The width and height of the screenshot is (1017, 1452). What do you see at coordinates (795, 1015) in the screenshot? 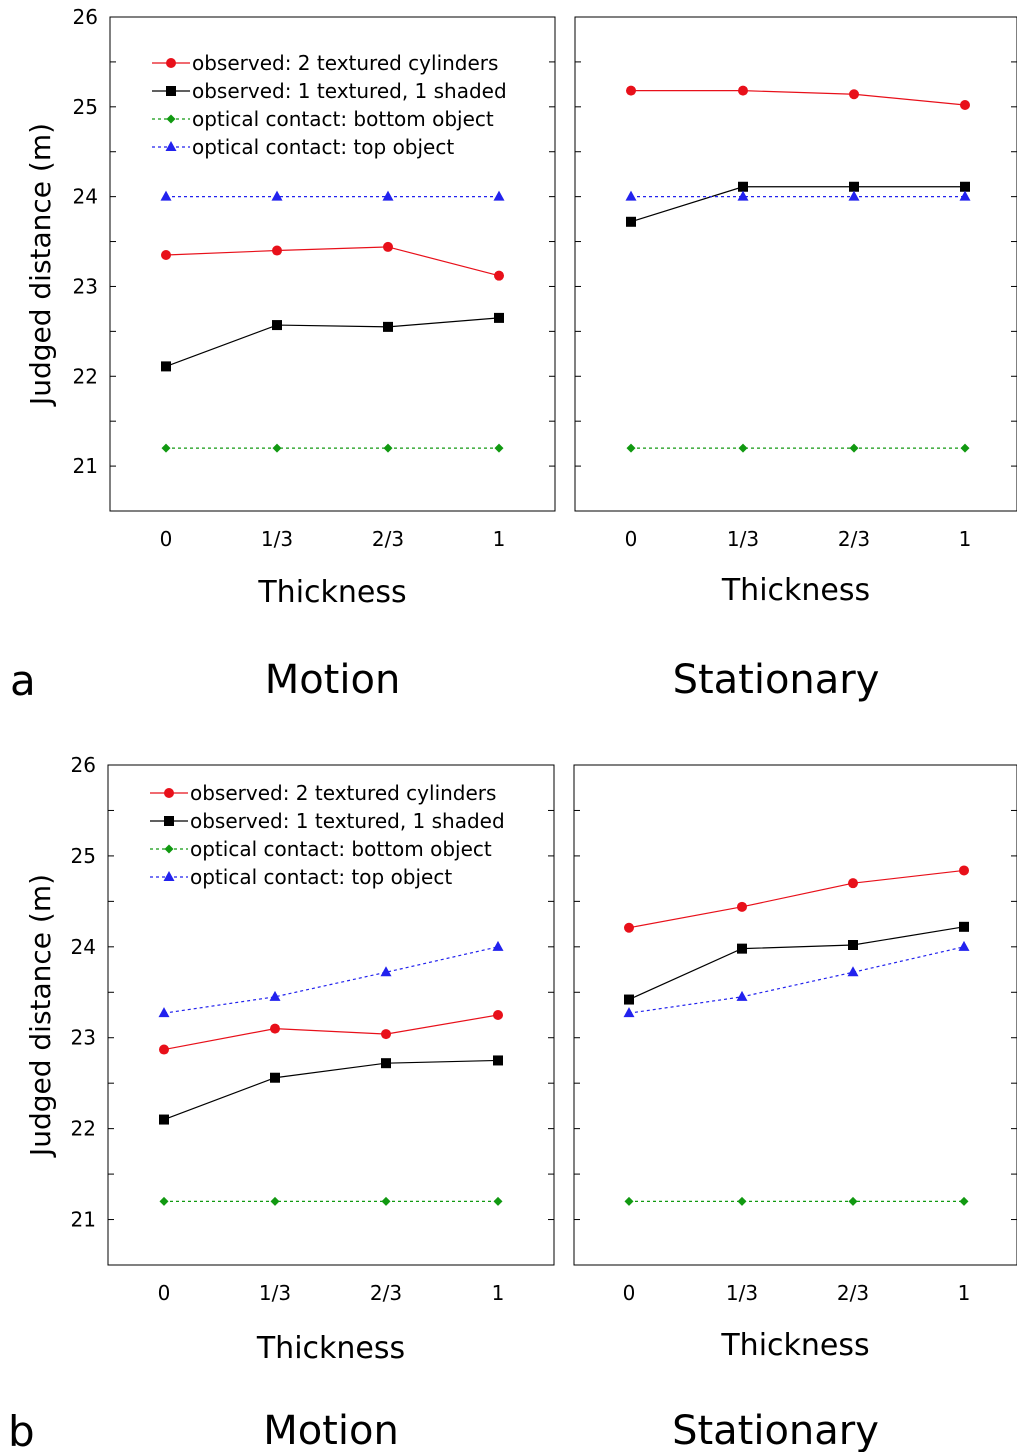
I see `plot-frame` at bounding box center [795, 1015].